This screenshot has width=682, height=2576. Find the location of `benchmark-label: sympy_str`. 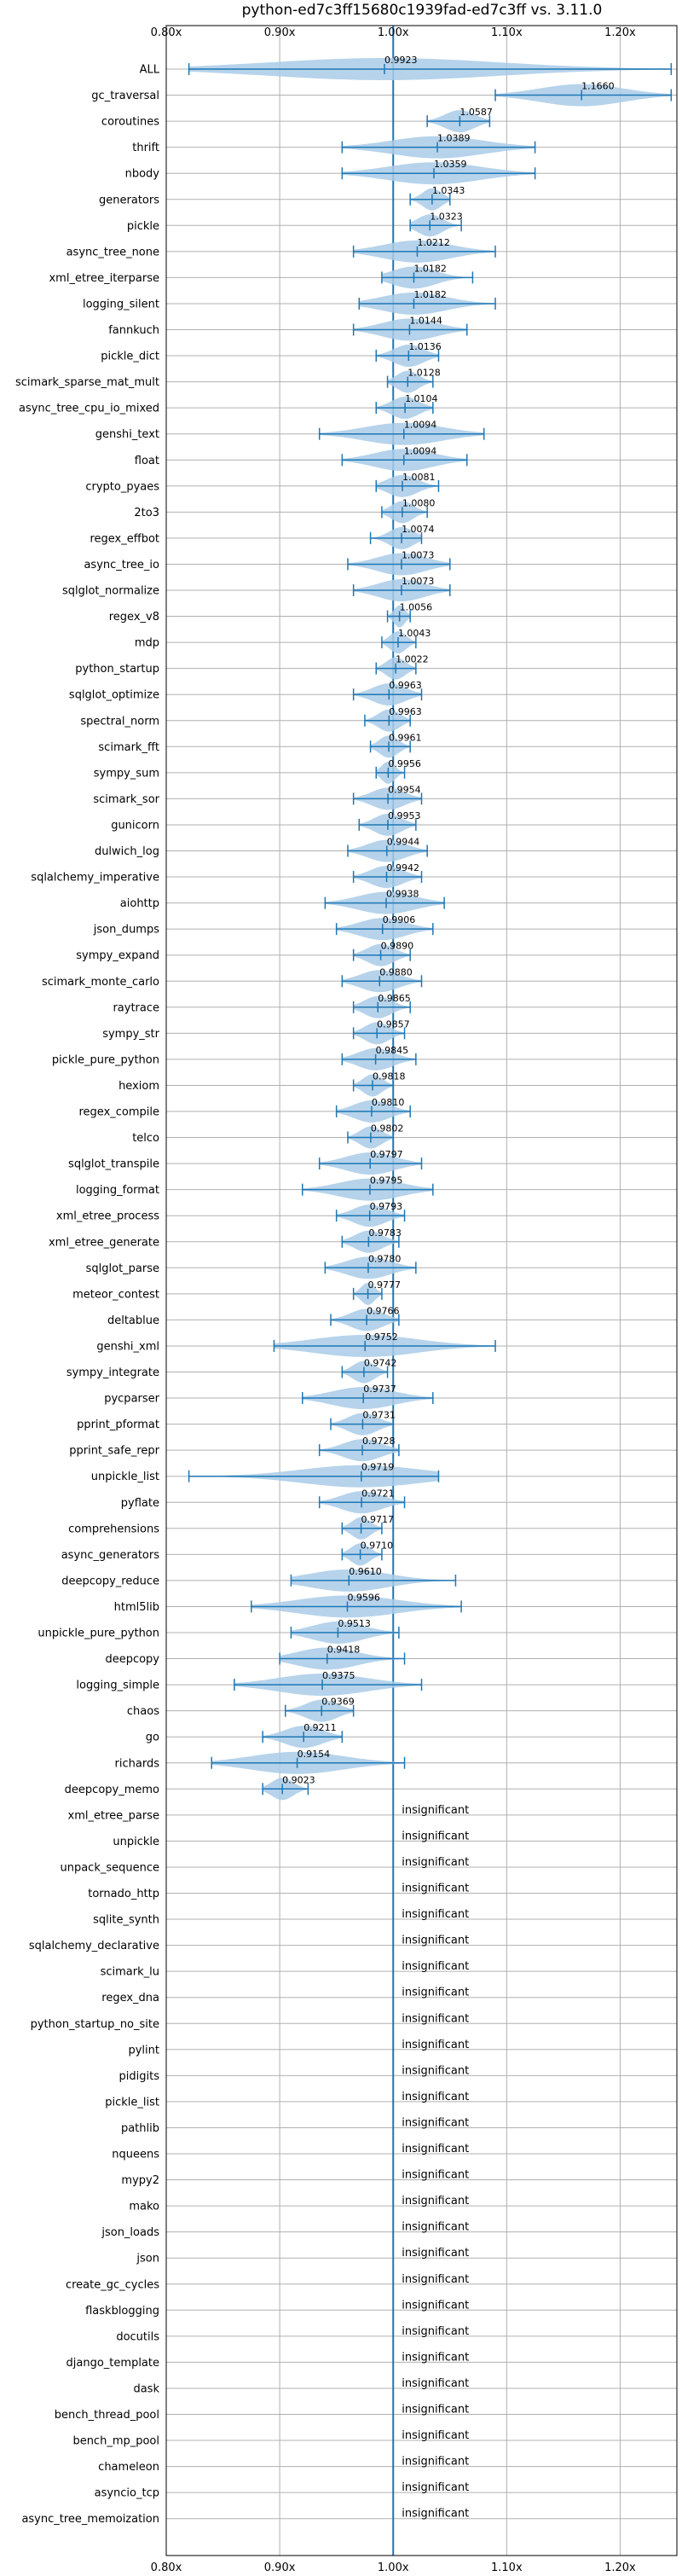

benchmark-label: sympy_str is located at coordinates (131, 1034).